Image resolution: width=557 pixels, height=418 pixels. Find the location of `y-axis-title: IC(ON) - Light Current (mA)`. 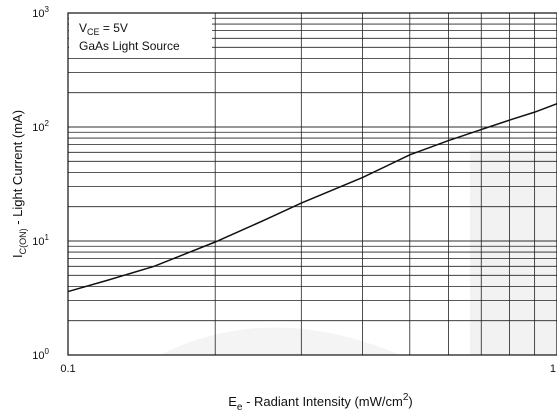

y-axis-title: IC(ON) - Light Current (mA) is located at coordinates (19, 184).